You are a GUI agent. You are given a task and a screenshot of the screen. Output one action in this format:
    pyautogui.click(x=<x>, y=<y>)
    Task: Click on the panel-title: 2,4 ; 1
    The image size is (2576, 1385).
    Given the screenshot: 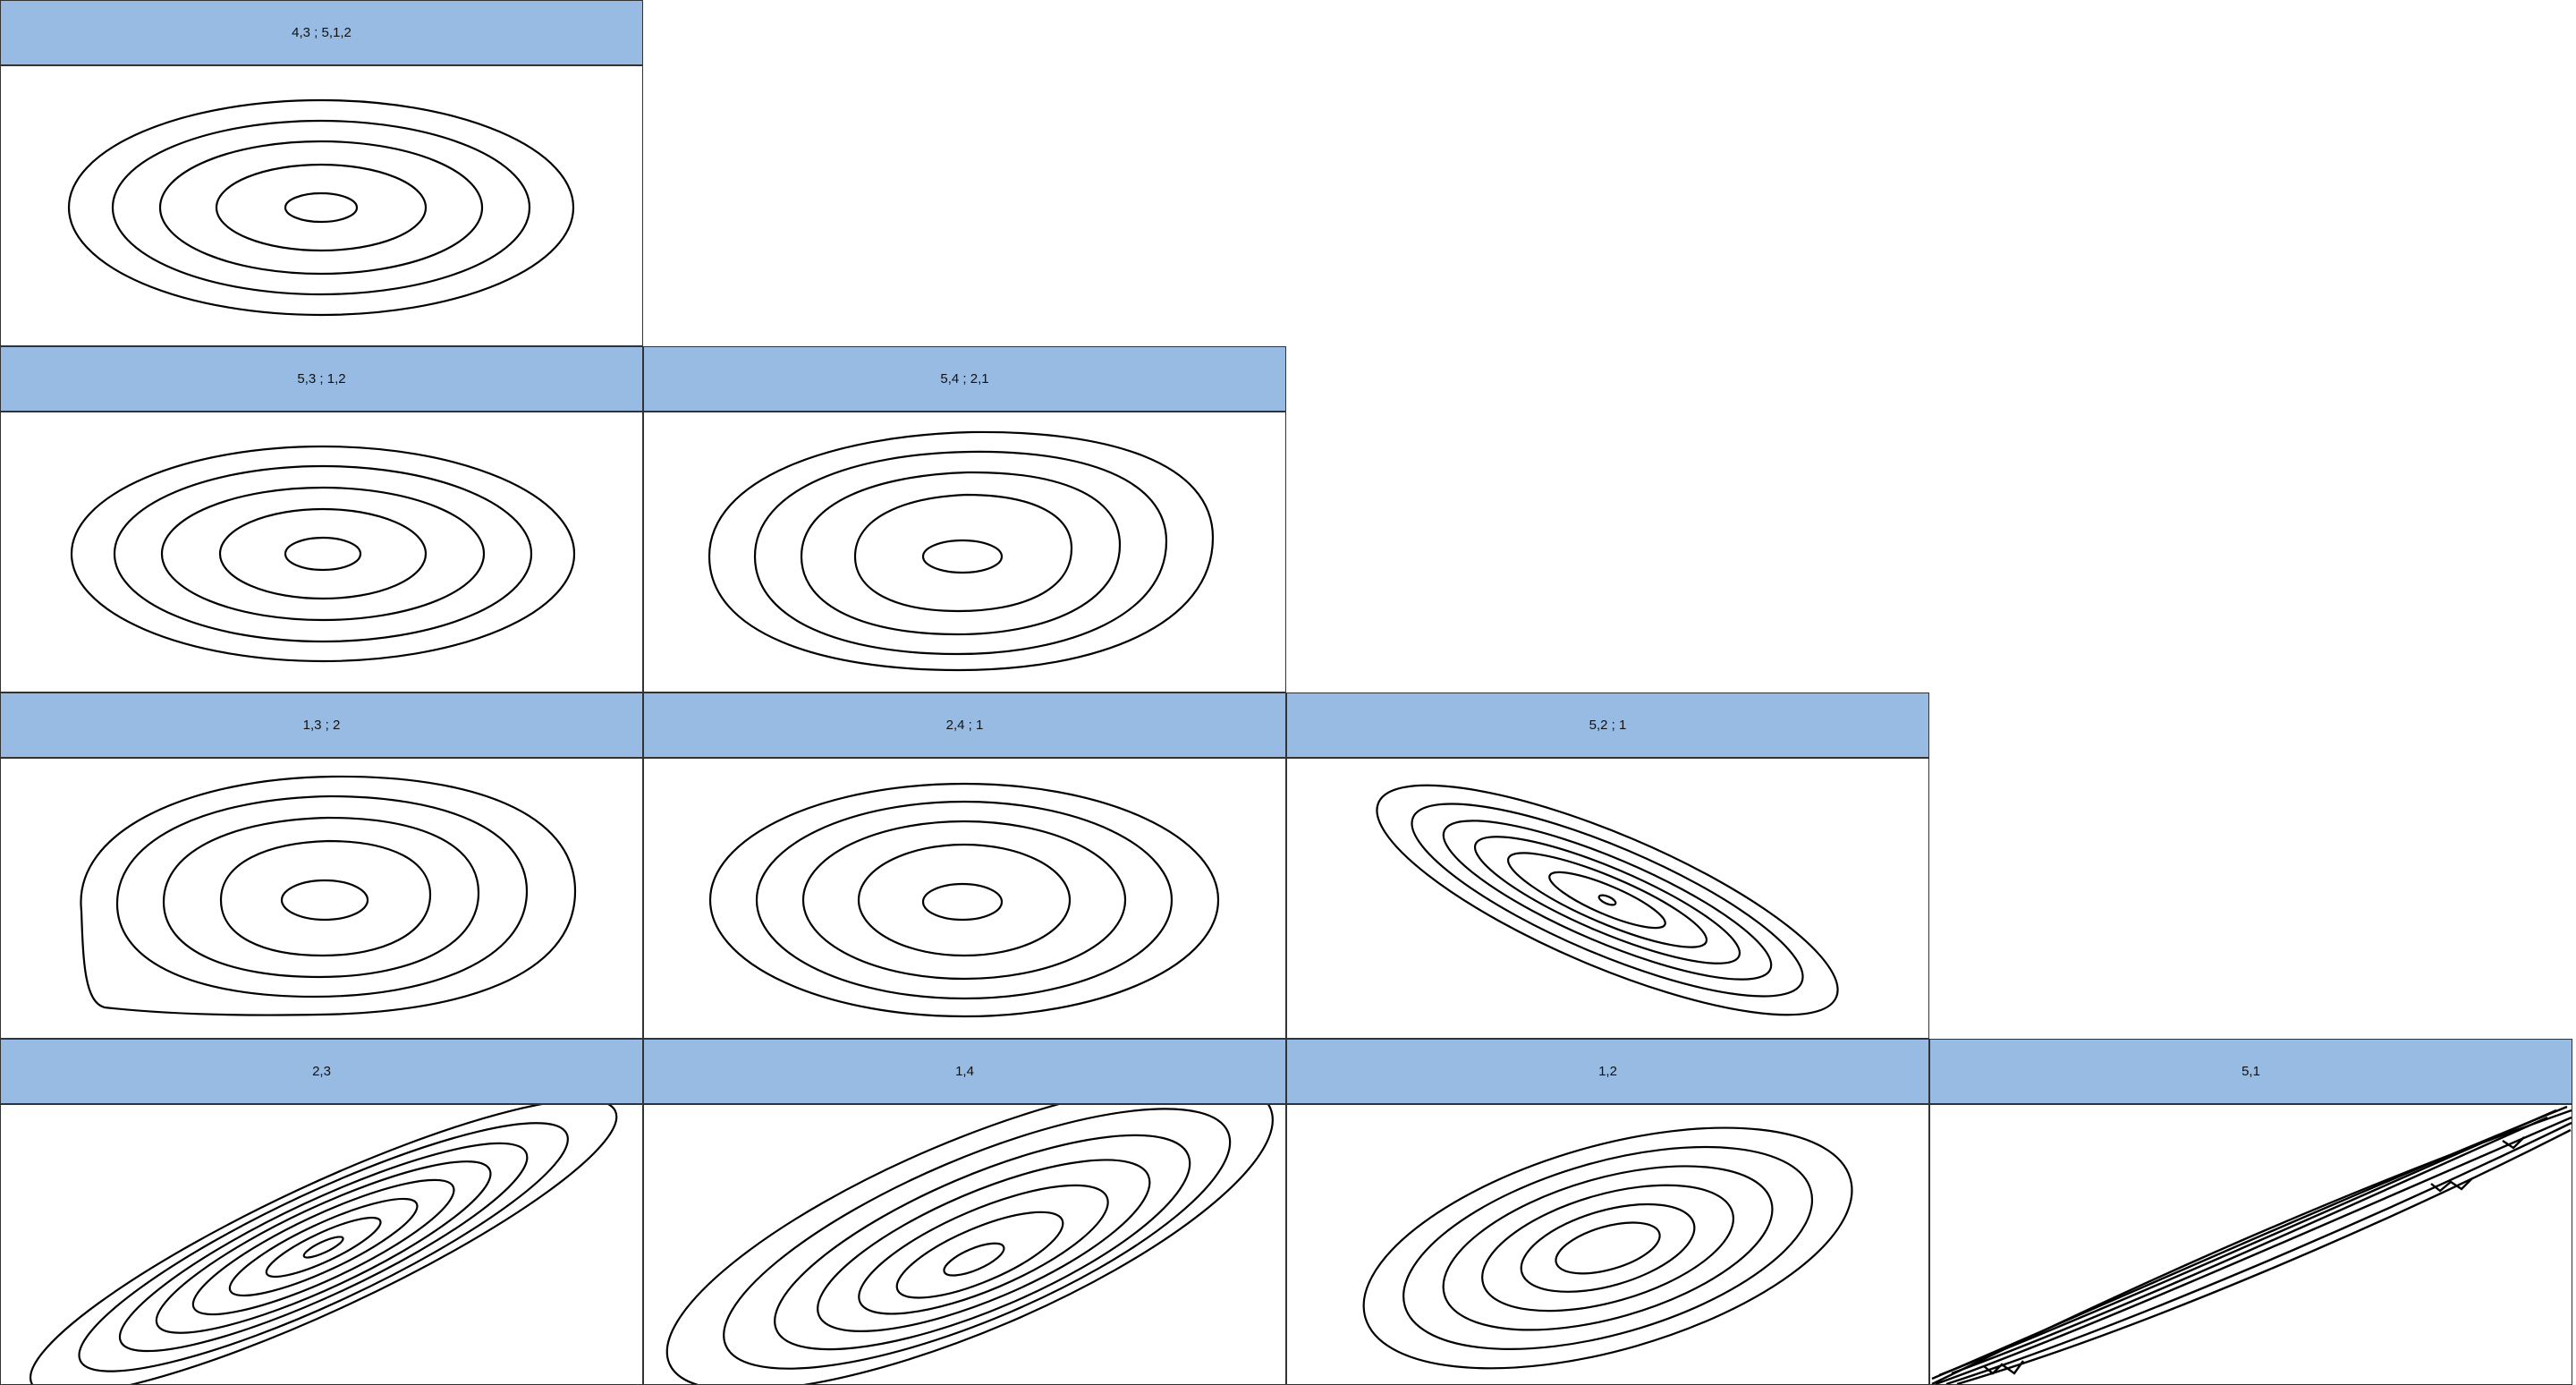 What is the action you would take?
    pyautogui.click(x=964, y=725)
    